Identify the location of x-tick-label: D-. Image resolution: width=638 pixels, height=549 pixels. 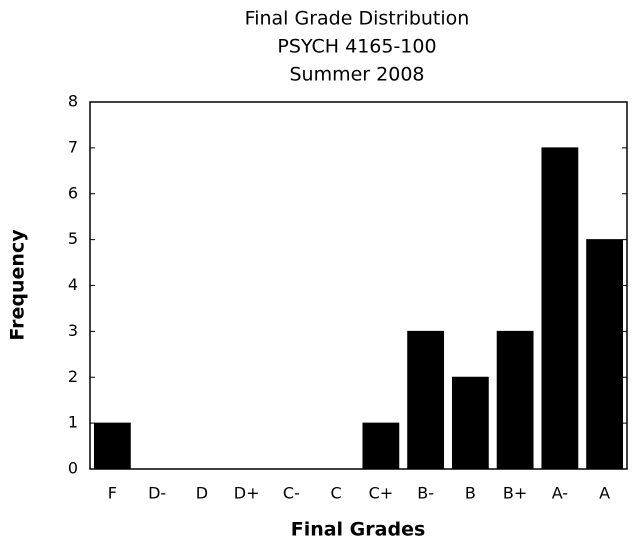
(157, 493).